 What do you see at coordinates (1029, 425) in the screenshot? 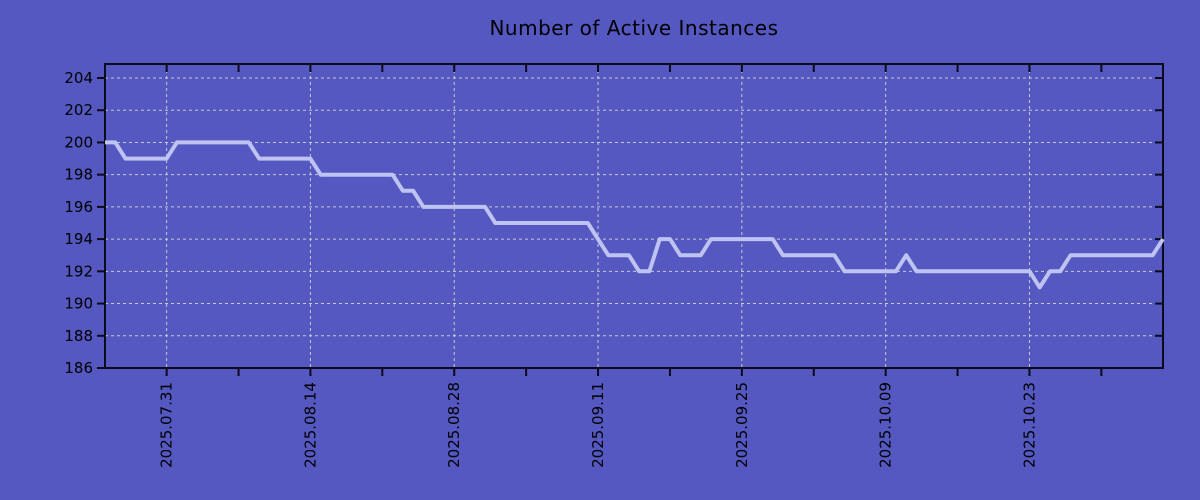
I see `x-tick-label: 2025.10.23` at bounding box center [1029, 425].